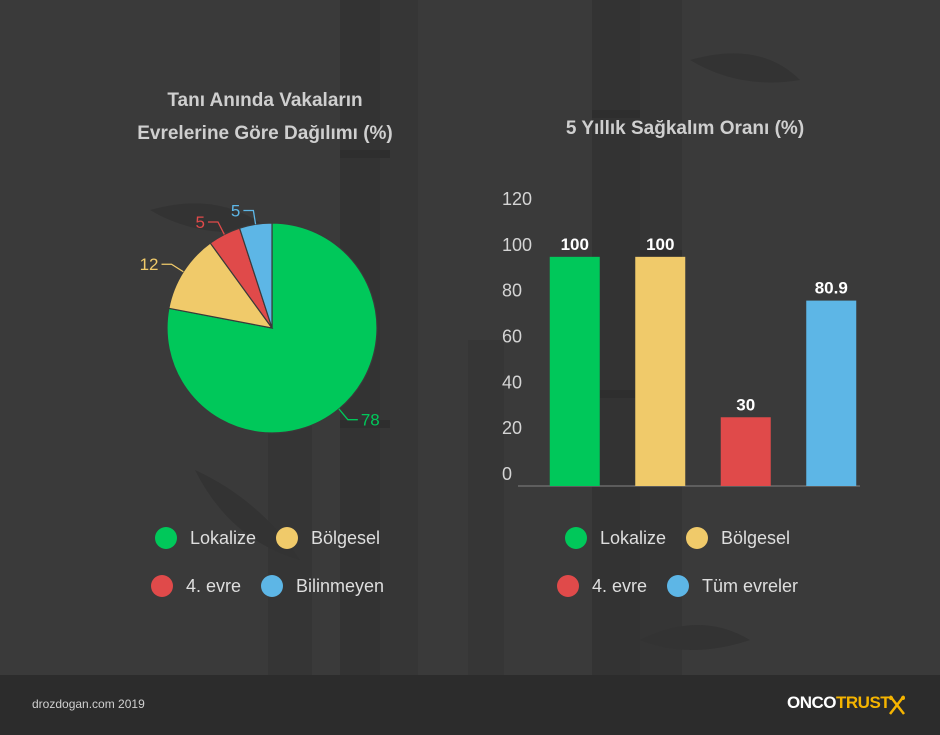  What do you see at coordinates (370, 420) in the screenshot?
I see `pie-data-label: 78` at bounding box center [370, 420].